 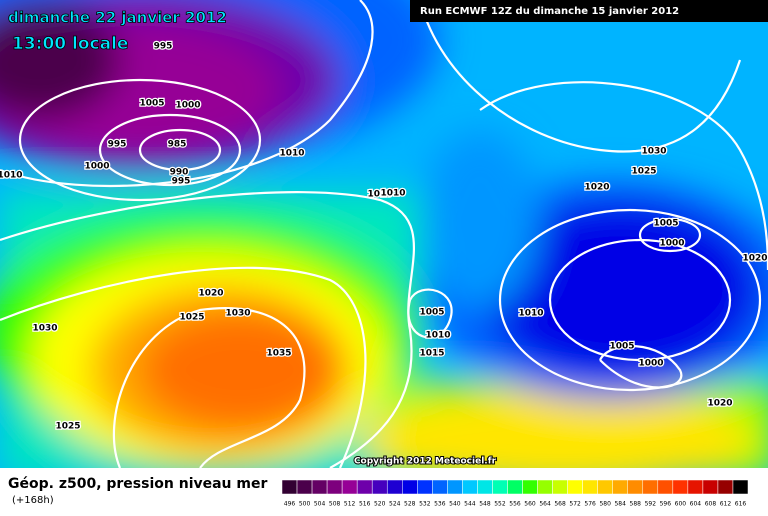 What do you see at coordinates (278, 354) in the screenshot?
I see `isobar-label: 1035` at bounding box center [278, 354].